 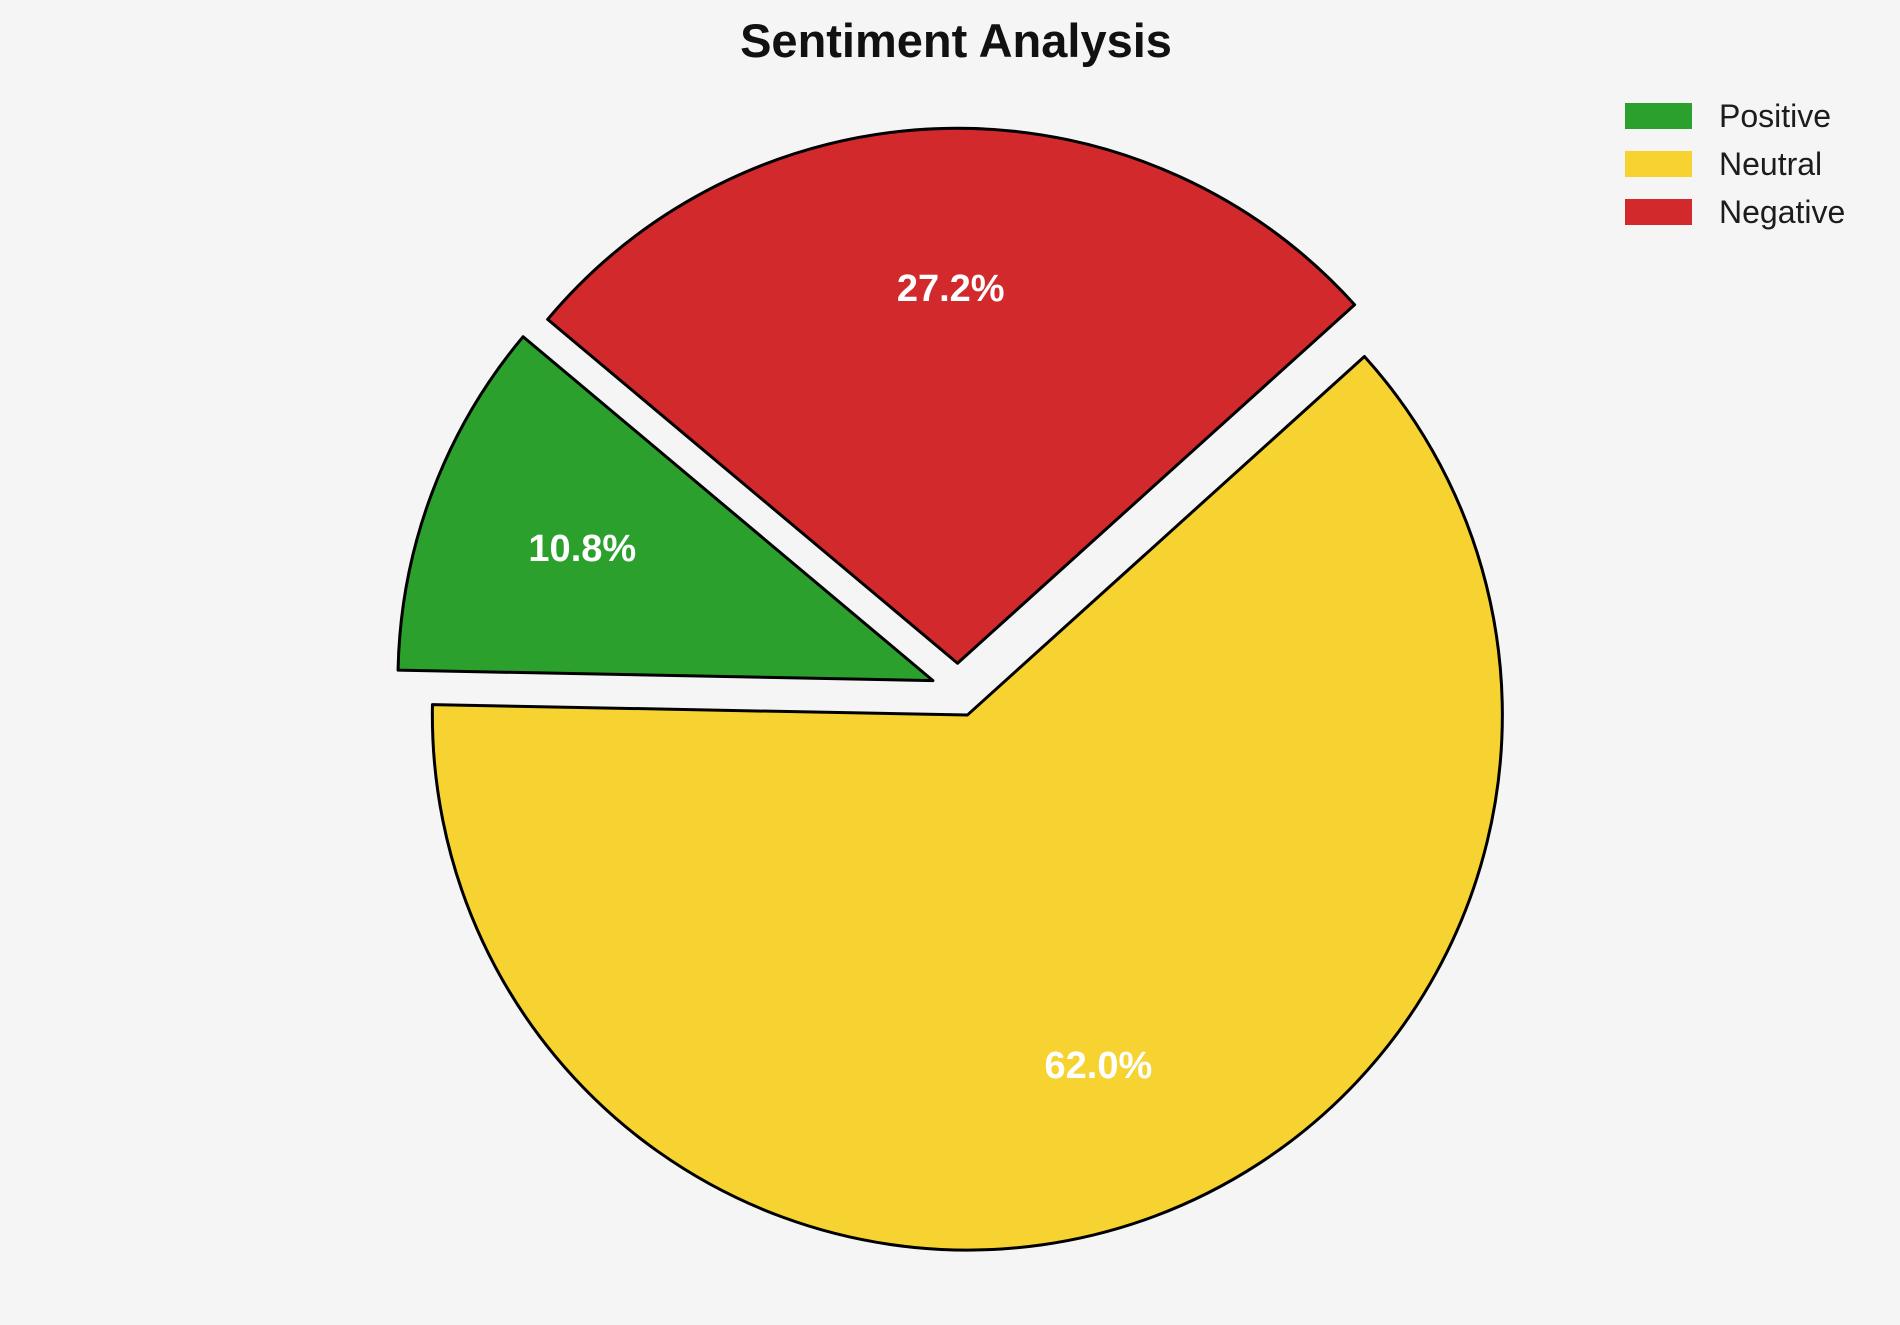 I want to click on legend-item-negative: Negative, so click(x=1735, y=212).